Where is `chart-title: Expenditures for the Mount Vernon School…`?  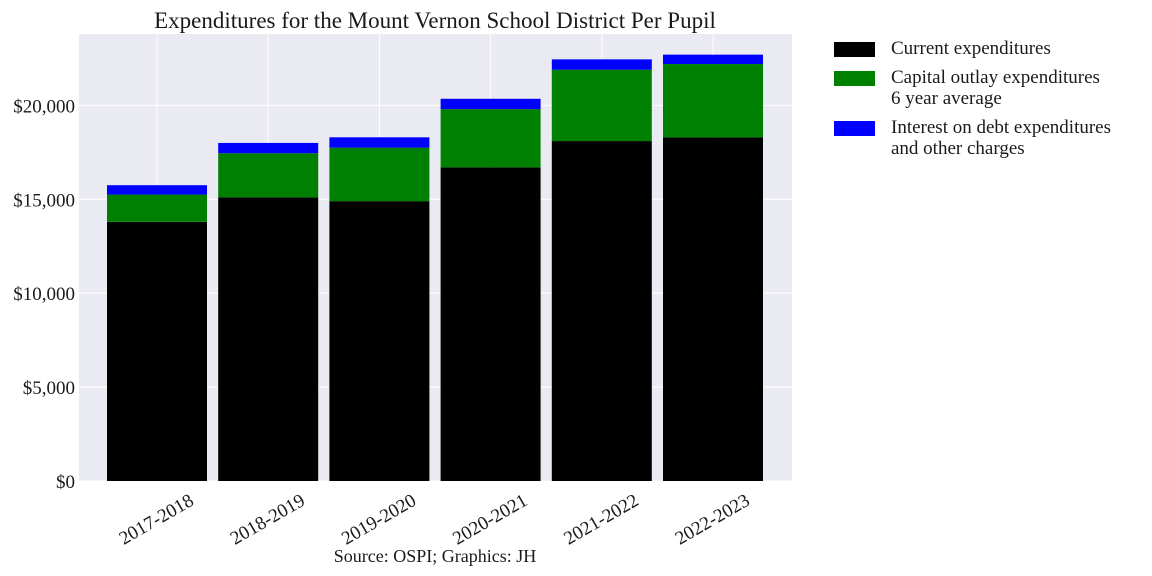 chart-title: Expenditures for the Mount Vernon School… is located at coordinates (435, 20).